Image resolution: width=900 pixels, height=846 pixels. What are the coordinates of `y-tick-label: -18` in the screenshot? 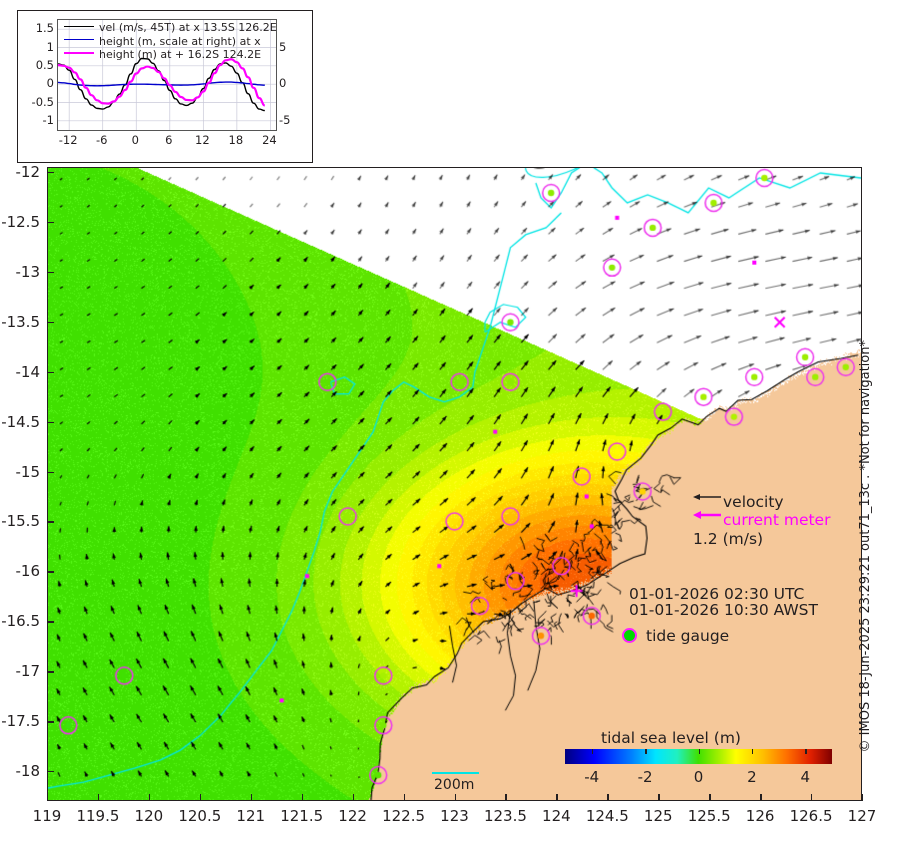 It's located at (28, 771).